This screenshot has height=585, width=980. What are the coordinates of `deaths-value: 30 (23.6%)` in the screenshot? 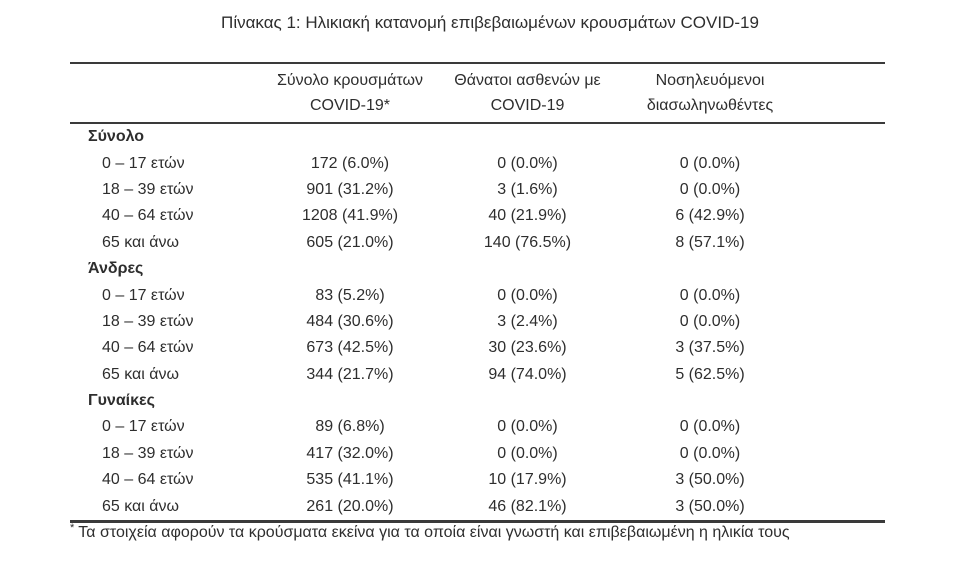 It's located at (527, 348).